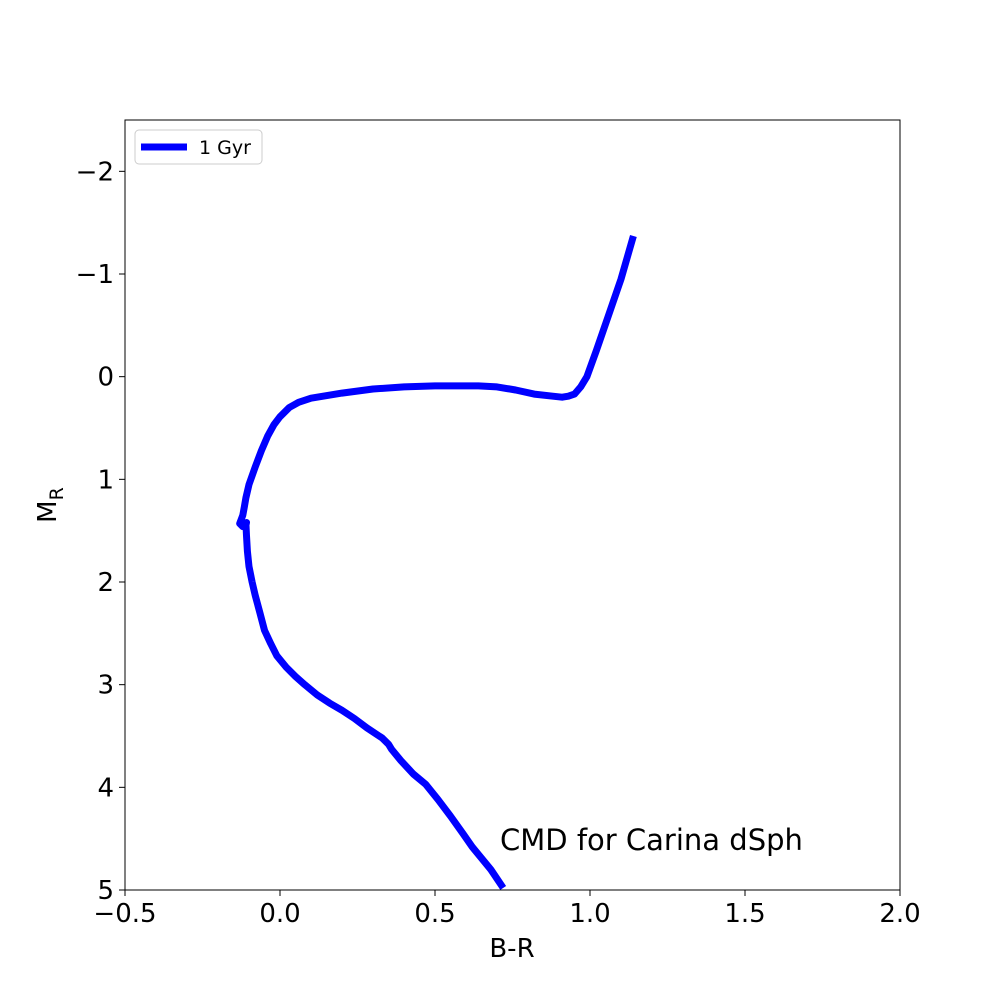 Image resolution: width=1000 pixels, height=1000 pixels. What do you see at coordinates (899, 914) in the screenshot?
I see `x-tick-label: 2.0` at bounding box center [899, 914].